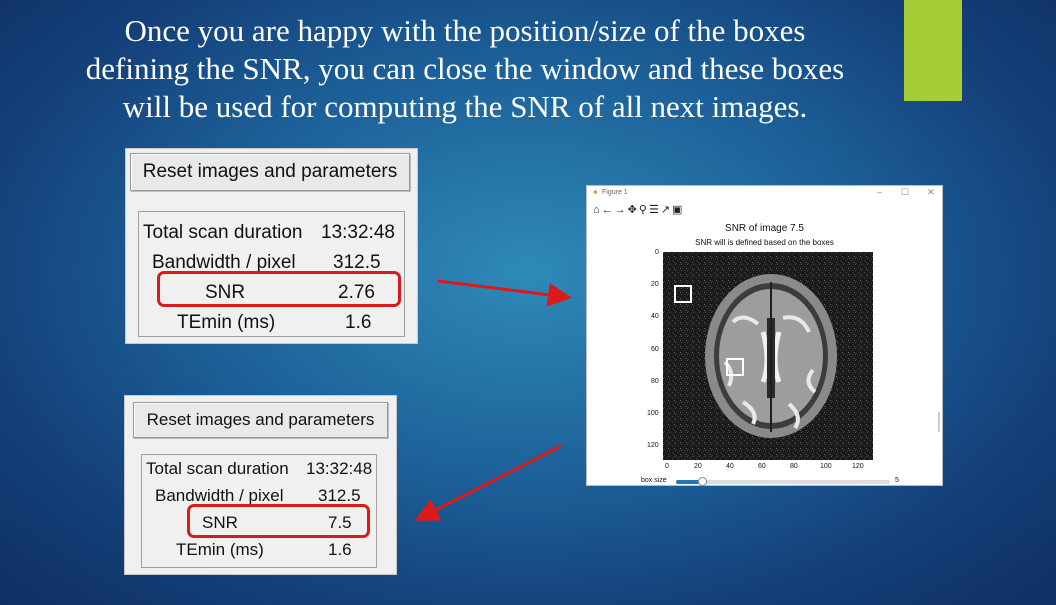  Describe the element at coordinates (615, 192) in the screenshot. I see `figure-window-title: Figure 1` at that location.